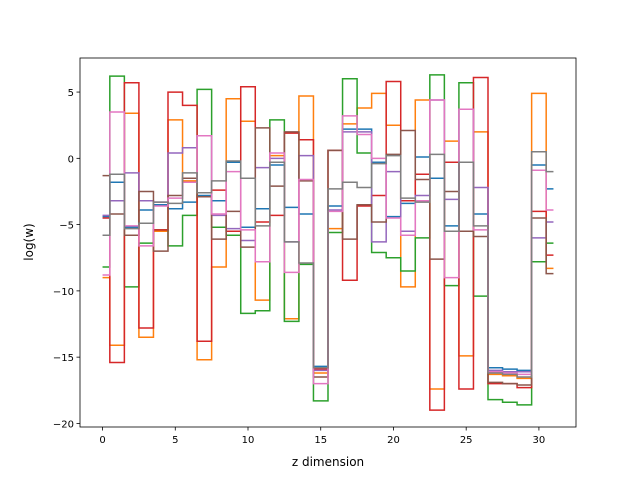 This screenshot has height=480, width=640. What do you see at coordinates (71, 93) in the screenshot?
I see `y-tick-label: 5` at bounding box center [71, 93].